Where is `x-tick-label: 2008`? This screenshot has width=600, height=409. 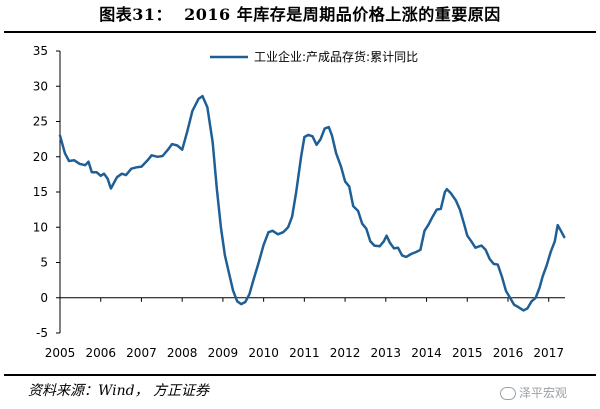
x-tick-label: 2008 is located at coordinates (182, 353).